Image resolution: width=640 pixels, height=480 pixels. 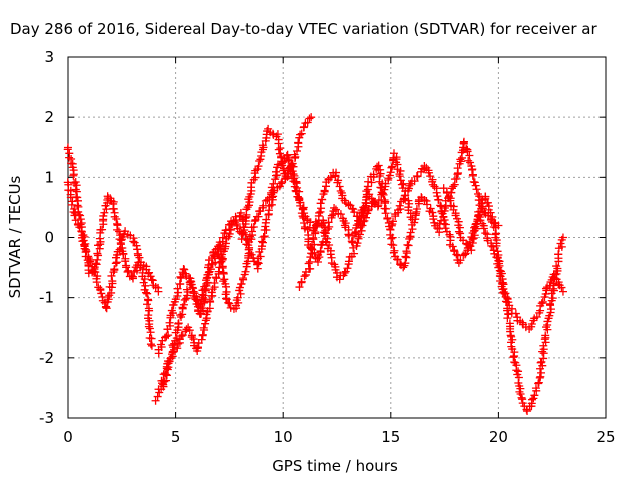 I want to click on x-tick-label: 0, so click(x=68, y=437).